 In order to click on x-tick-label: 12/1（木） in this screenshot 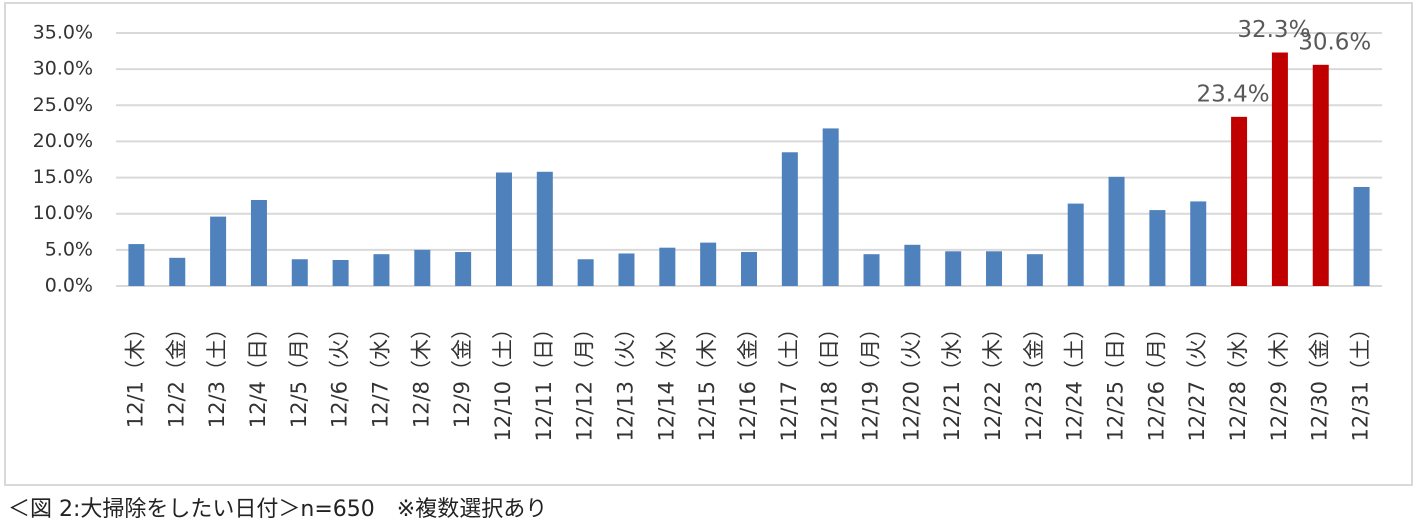, I will do `click(135, 373)`.